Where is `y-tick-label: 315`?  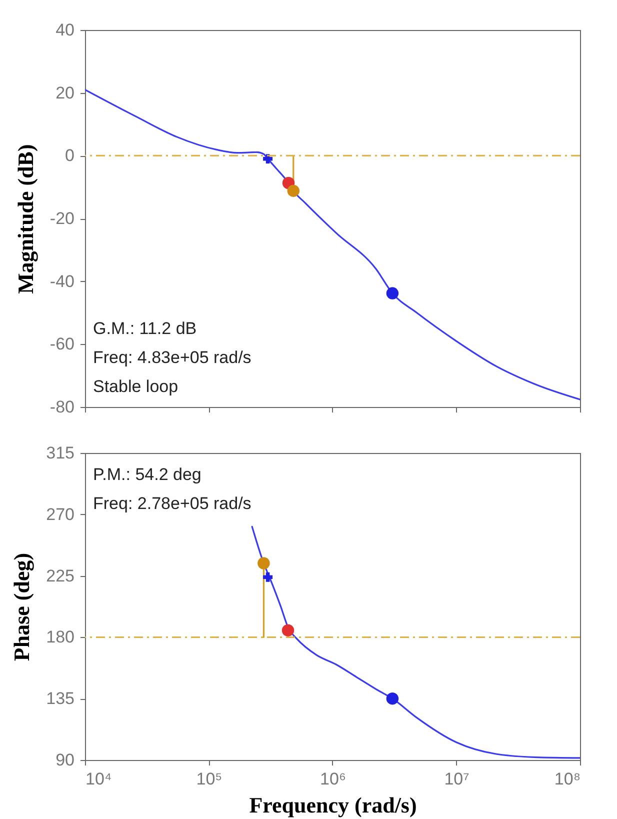 y-tick-label: 315 is located at coordinates (60, 453).